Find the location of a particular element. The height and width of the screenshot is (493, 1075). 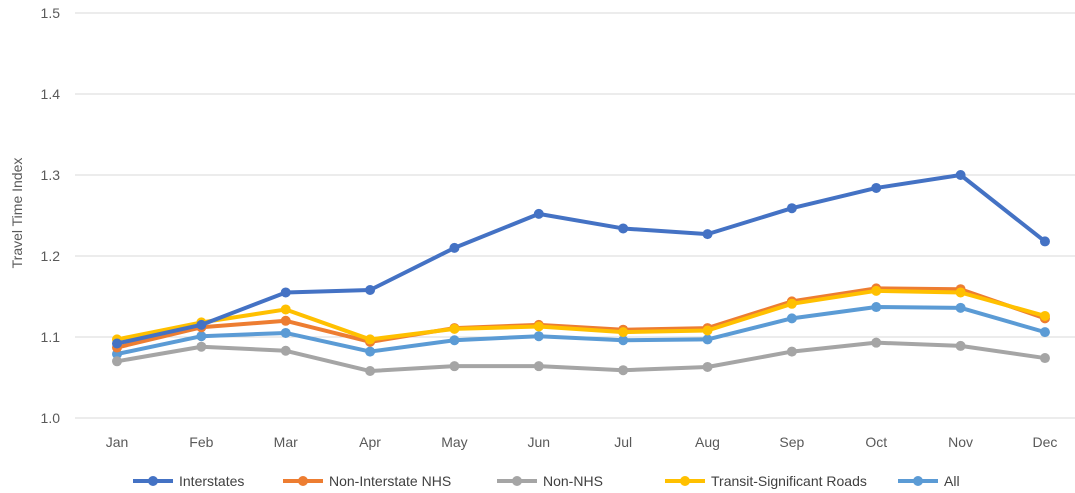

legend-label: Transit-Significant Roads is located at coordinates (789, 481).